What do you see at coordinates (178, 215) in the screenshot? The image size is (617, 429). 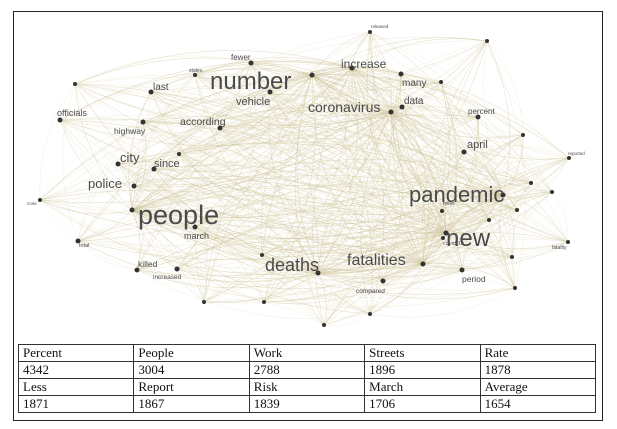 I see `label-people: people` at bounding box center [178, 215].